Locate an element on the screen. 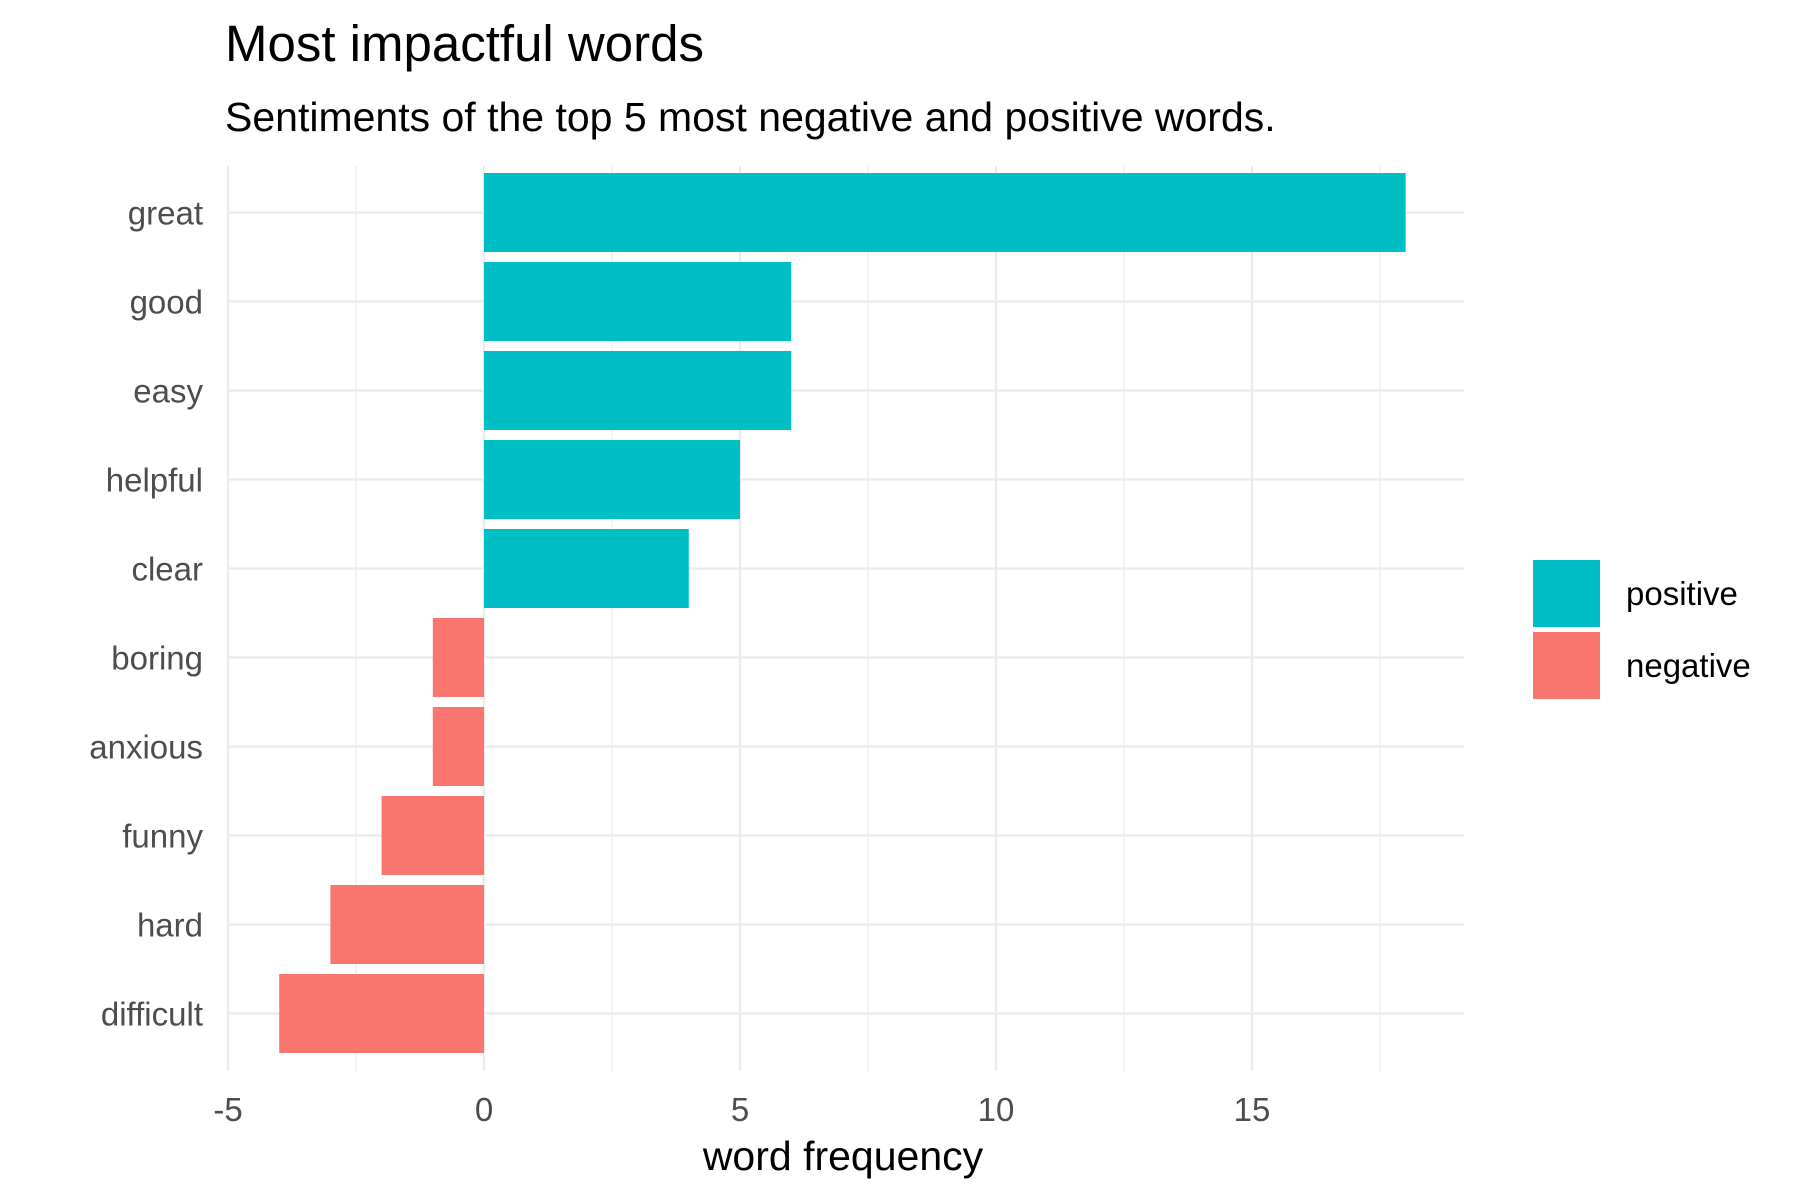  x-tick-label: 5 is located at coordinates (740, 1109).